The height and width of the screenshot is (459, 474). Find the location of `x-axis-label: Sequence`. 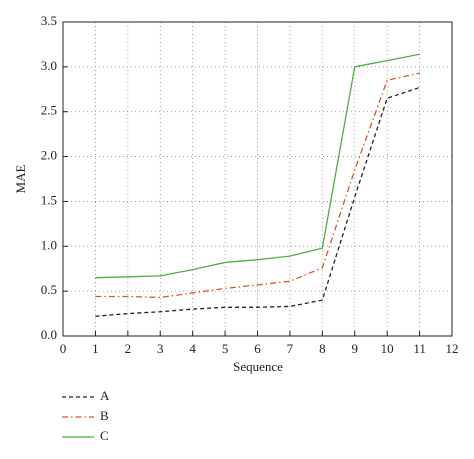

x-axis-label: Sequence is located at coordinates (258, 366).